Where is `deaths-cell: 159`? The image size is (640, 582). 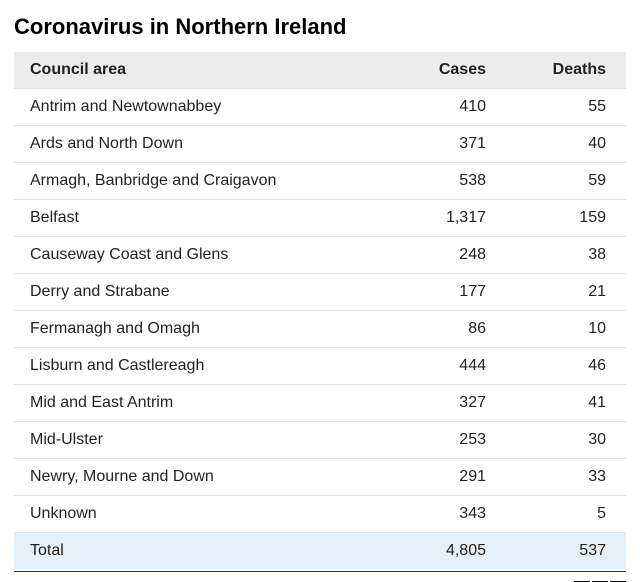
deaths-cell: 159 is located at coordinates (566, 218).